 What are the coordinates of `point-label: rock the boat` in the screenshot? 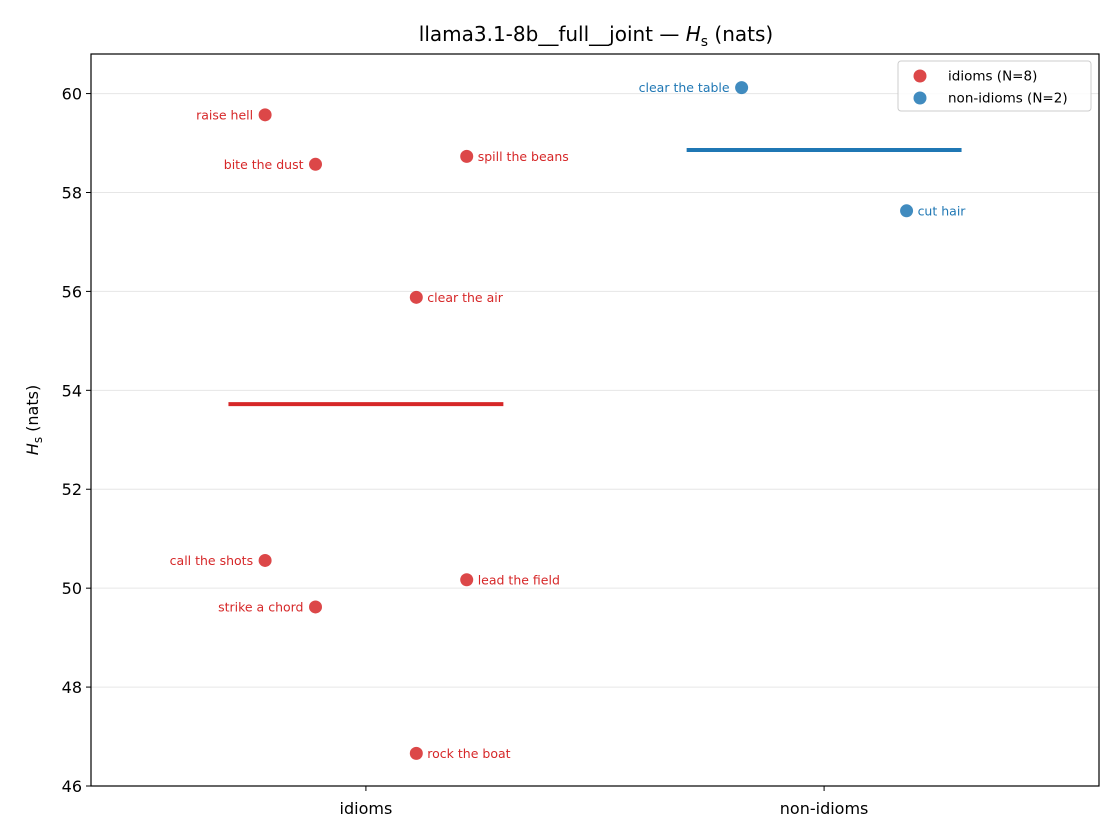 It's located at (468, 753).